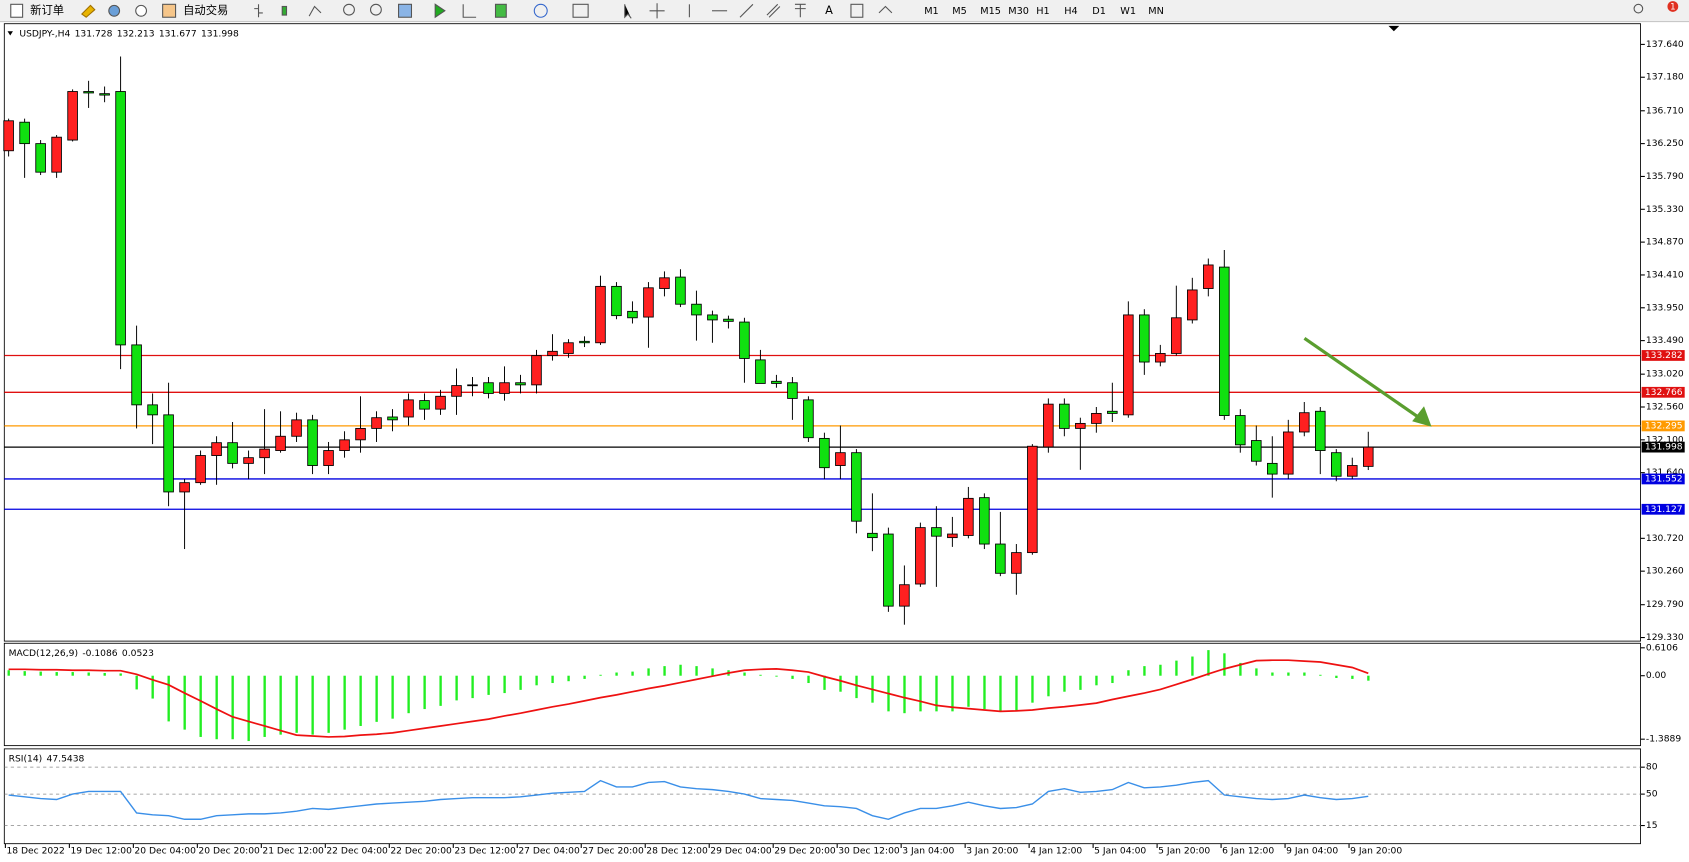 Image resolution: width=1689 pixels, height=862 pixels. I want to click on trendline-tool, so click(746, 10).